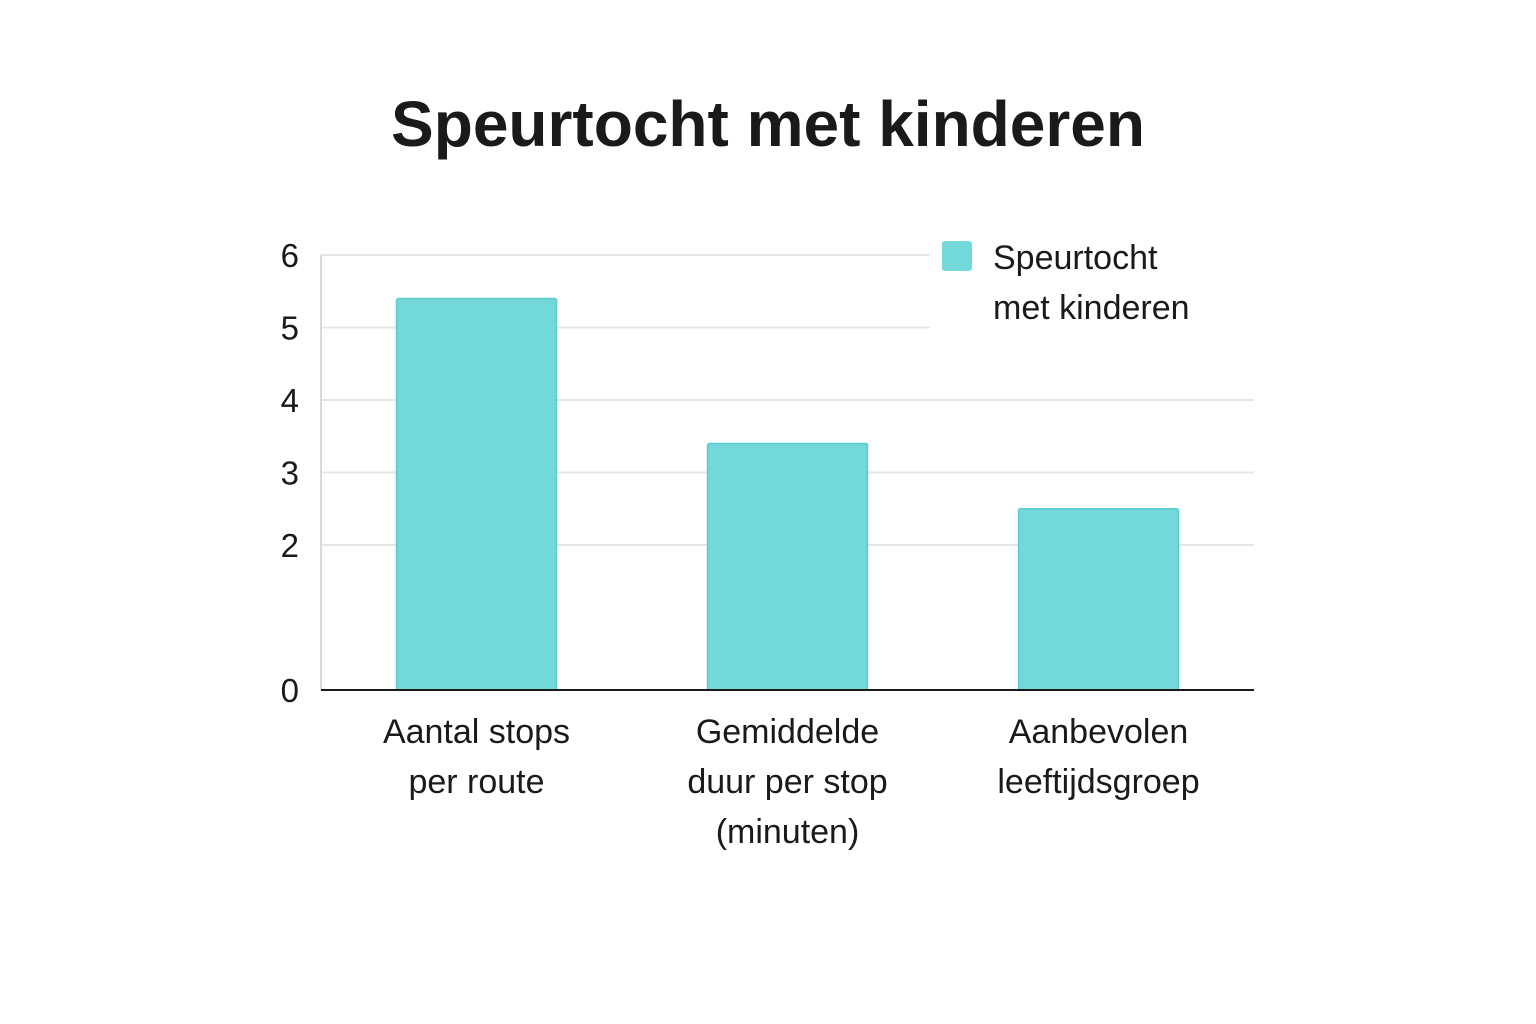 This screenshot has height=1024, width=1536. What do you see at coordinates (1099, 732) in the screenshot?
I see `x-category-label: Aanbevolen` at bounding box center [1099, 732].